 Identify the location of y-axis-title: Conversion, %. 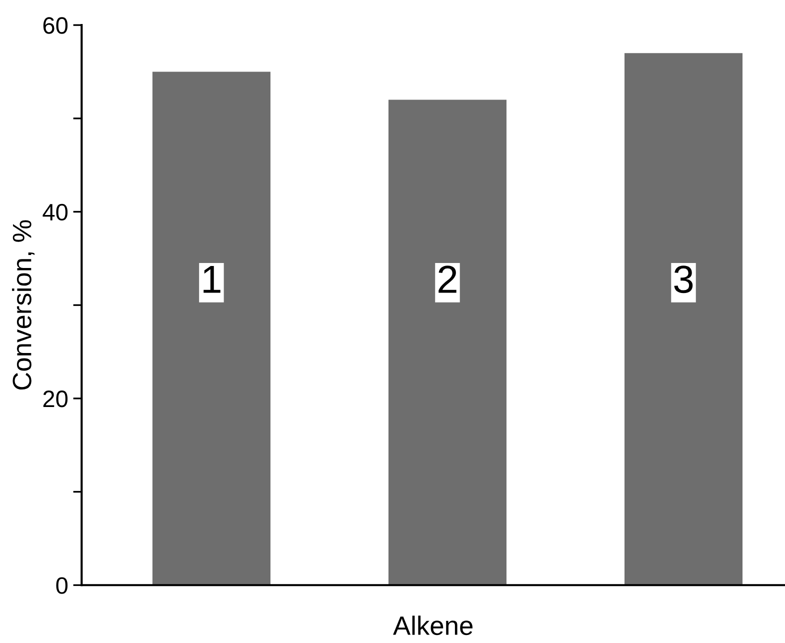
(23, 305).